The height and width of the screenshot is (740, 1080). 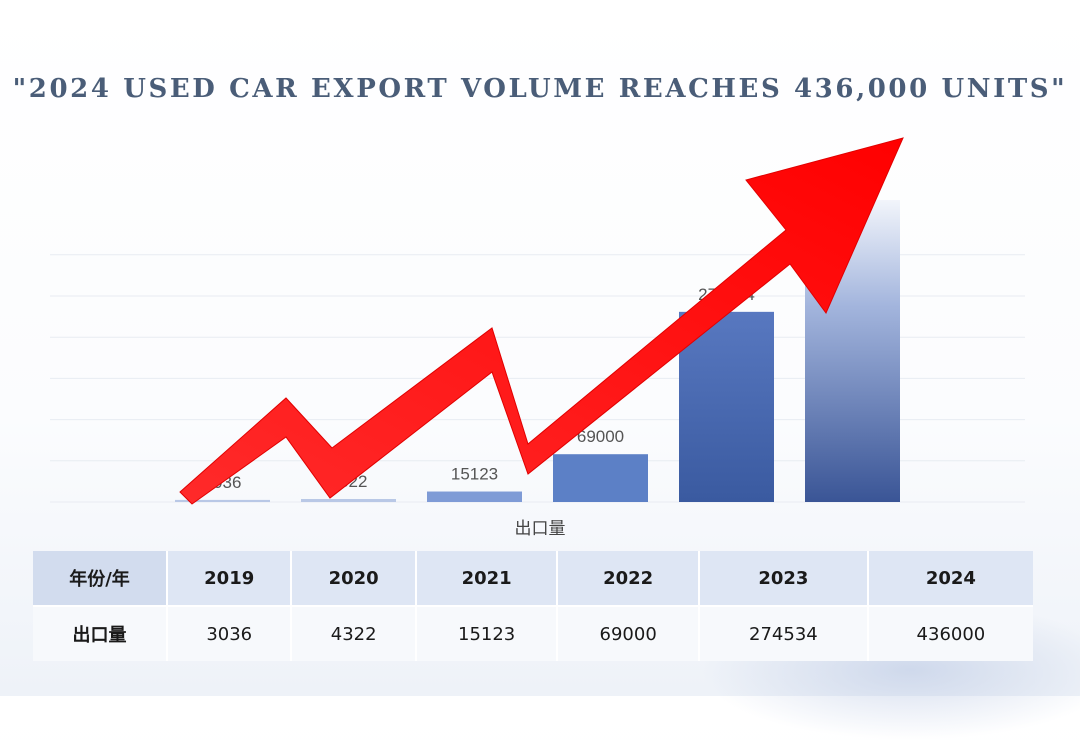 What do you see at coordinates (230, 633) in the screenshot?
I see `value-cell: 3036` at bounding box center [230, 633].